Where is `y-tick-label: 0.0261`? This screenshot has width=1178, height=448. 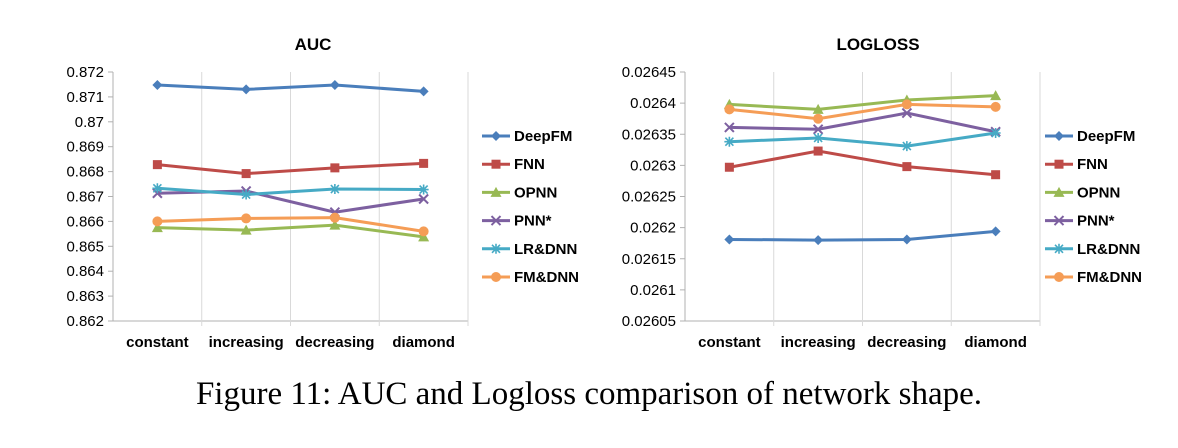
y-tick-label: 0.0261 is located at coordinates (653, 290).